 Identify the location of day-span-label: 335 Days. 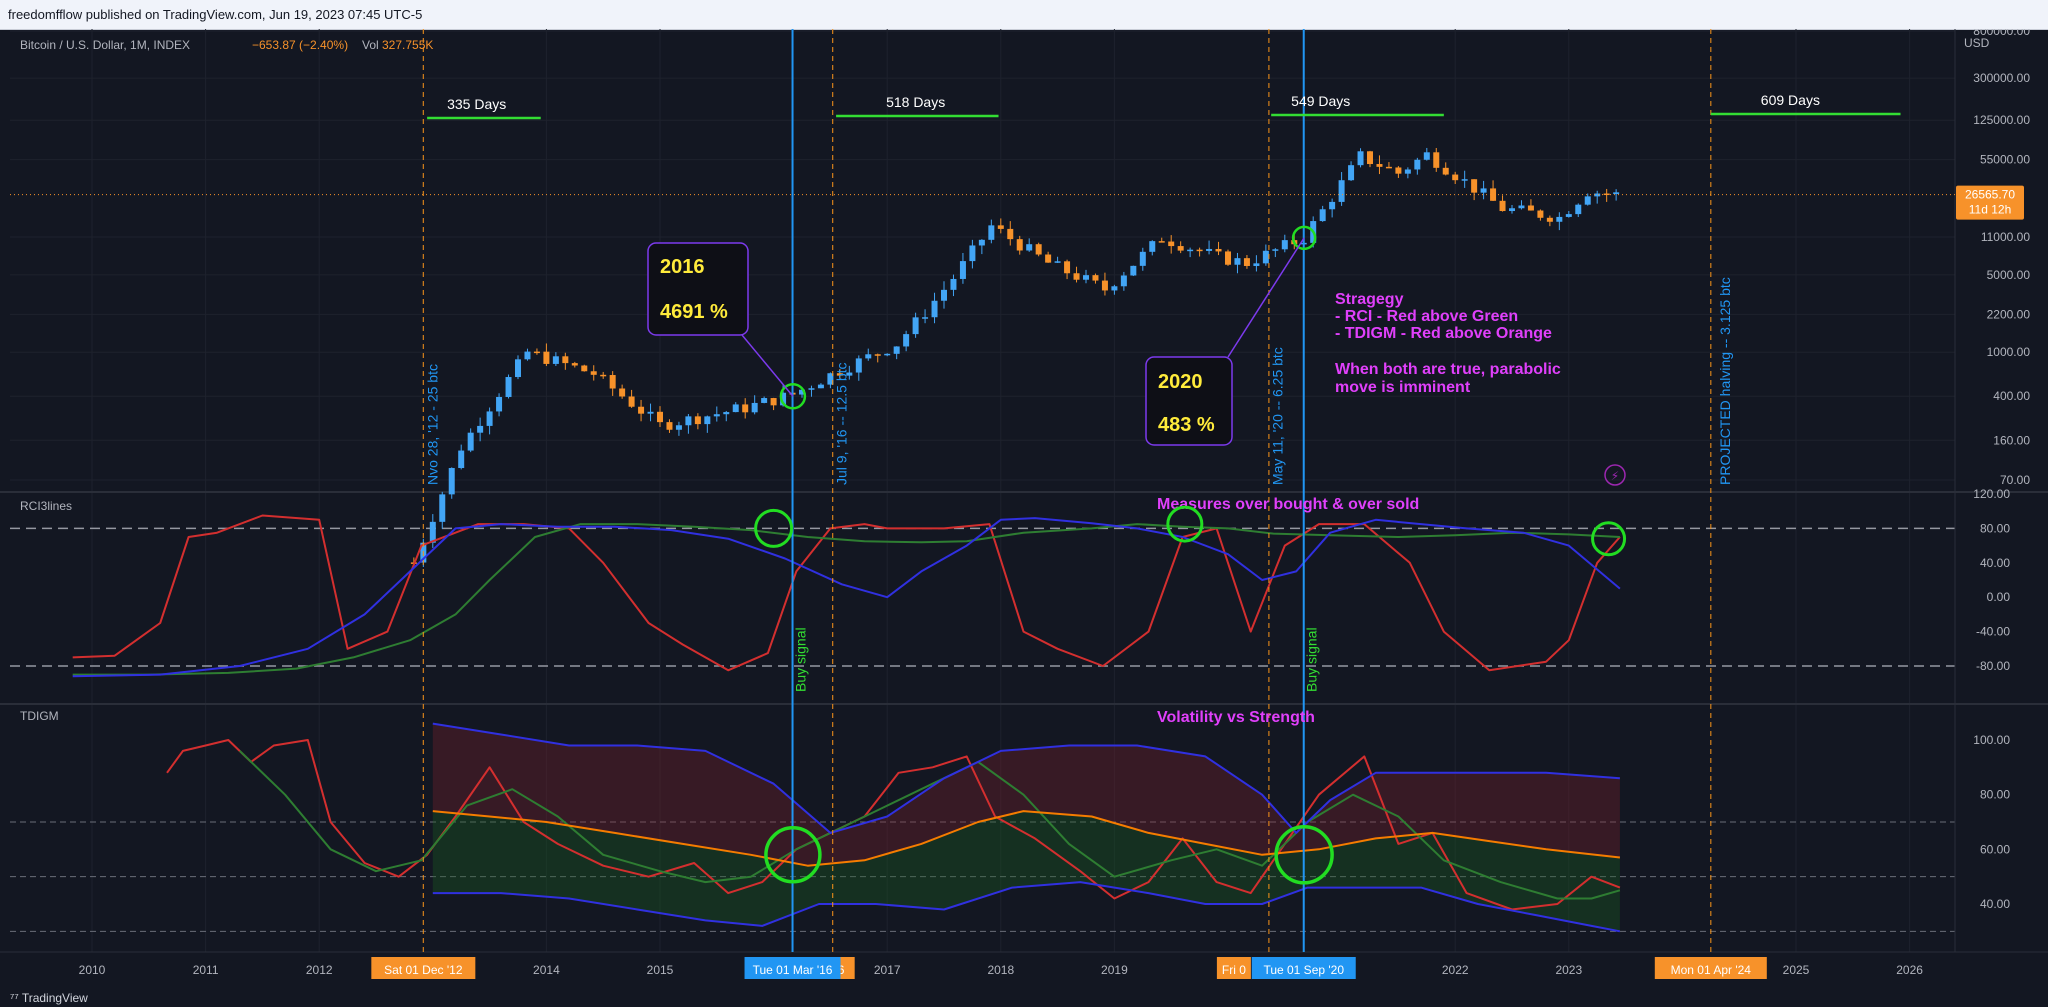
(476, 104).